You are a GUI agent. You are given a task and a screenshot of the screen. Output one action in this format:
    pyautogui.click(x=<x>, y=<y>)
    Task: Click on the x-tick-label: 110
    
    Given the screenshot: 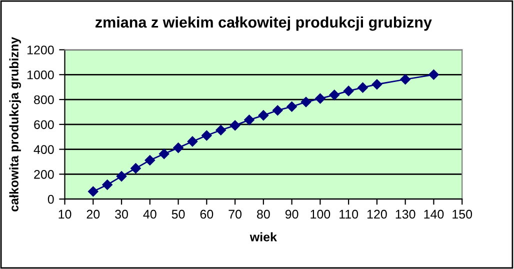 What is the action you would take?
    pyautogui.click(x=349, y=214)
    